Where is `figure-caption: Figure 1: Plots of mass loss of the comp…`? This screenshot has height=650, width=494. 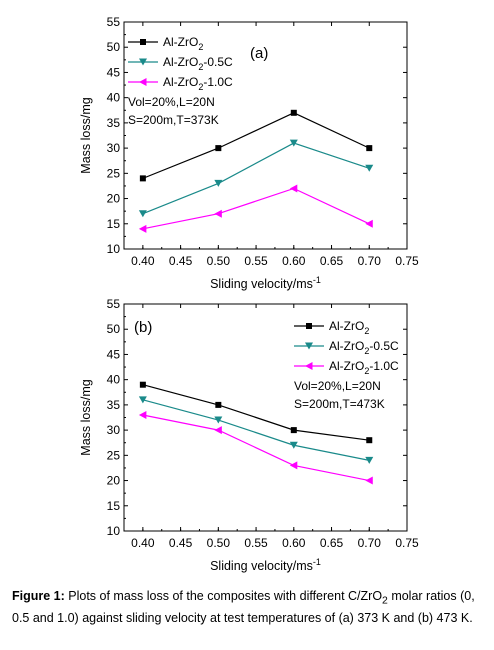
figure-caption: Figure 1: Plots of mass loss of the comp… is located at coordinates (247, 607).